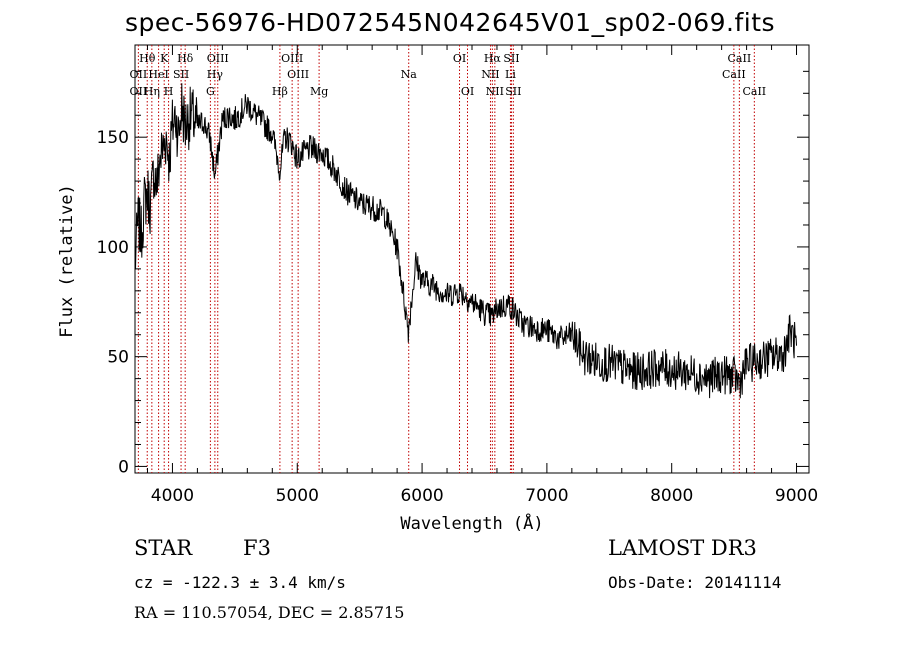 This screenshot has width=900, height=649. Describe the element at coordinates (682, 548) in the screenshot. I see `survey-name: LAMOST DR3` at that location.